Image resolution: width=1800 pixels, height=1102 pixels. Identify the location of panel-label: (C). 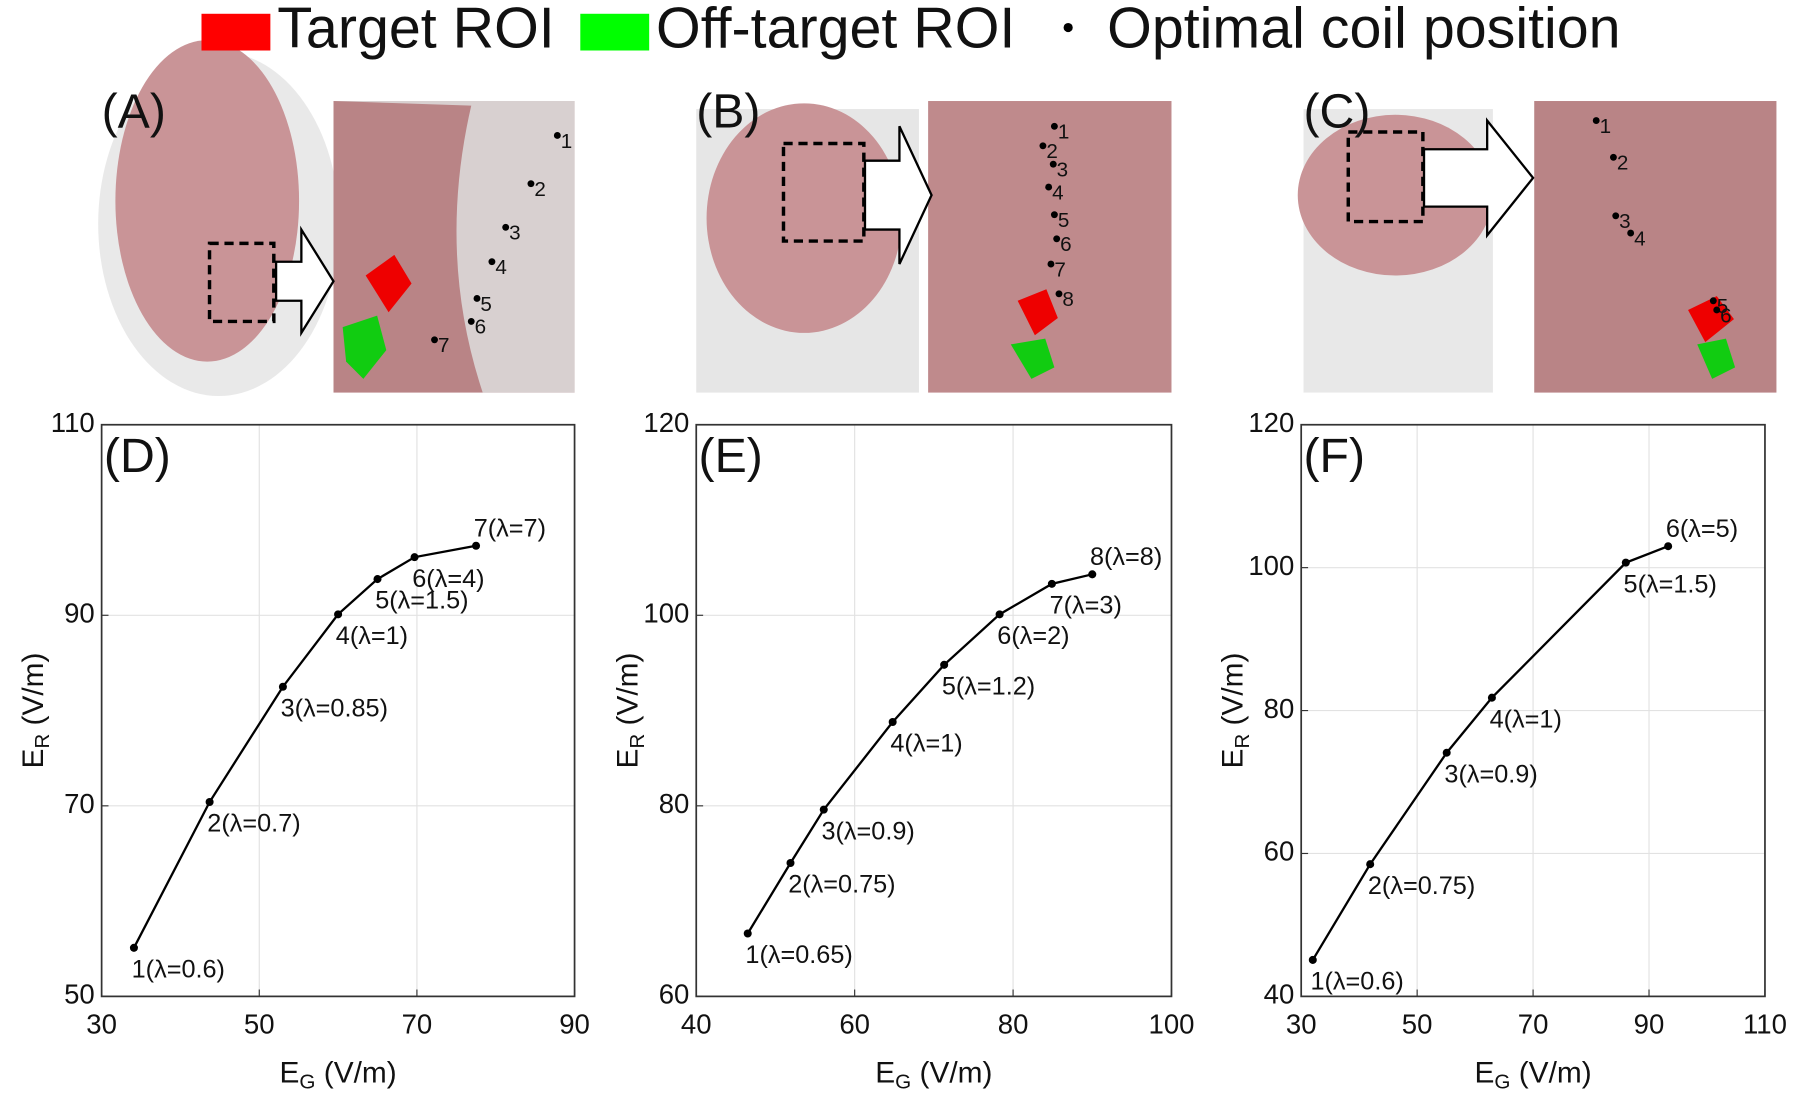
(1336, 112).